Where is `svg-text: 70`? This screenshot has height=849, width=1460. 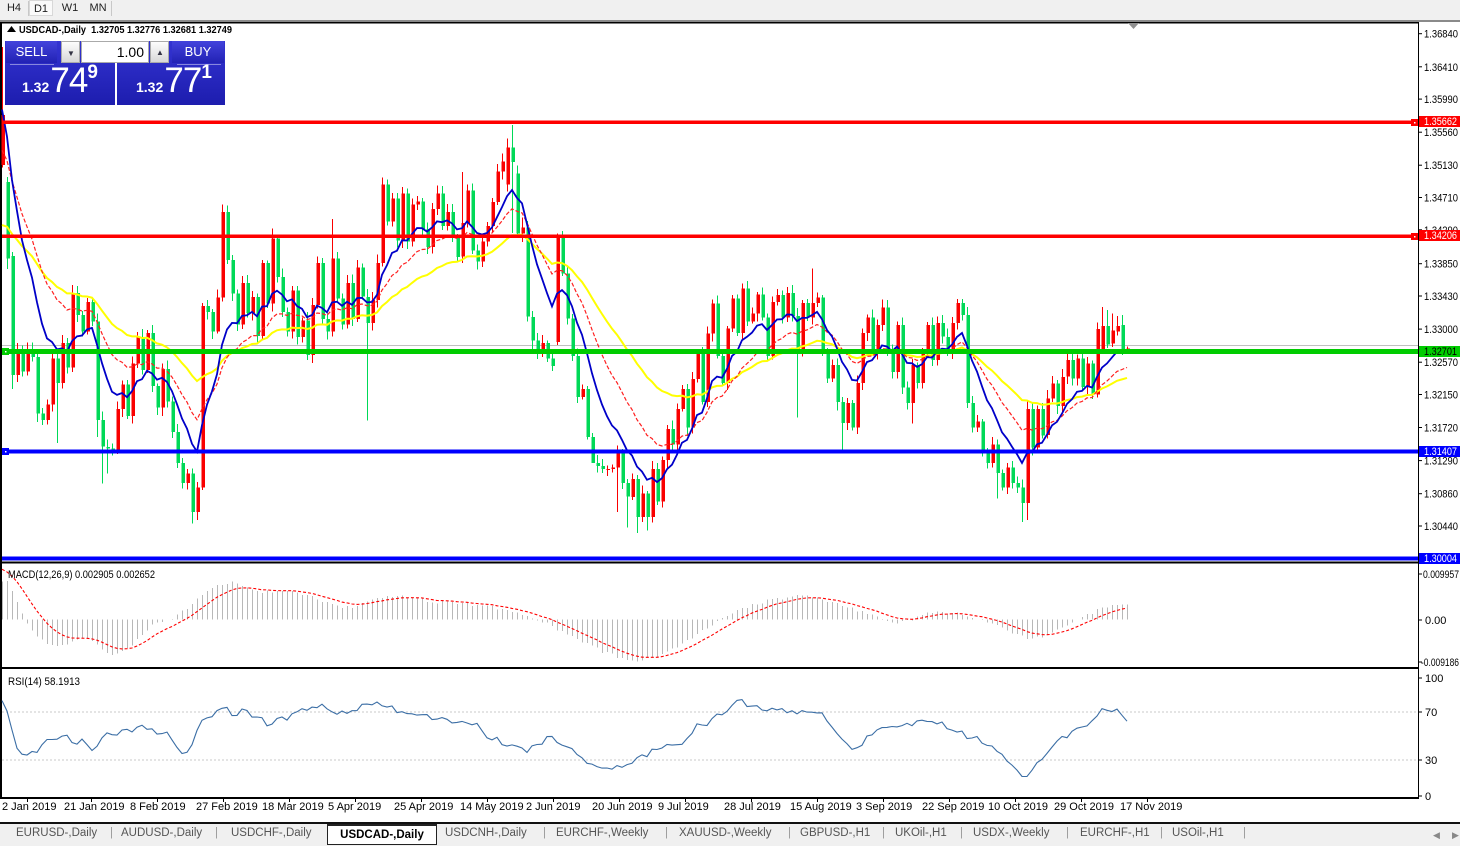 svg-text: 70 is located at coordinates (1431, 713).